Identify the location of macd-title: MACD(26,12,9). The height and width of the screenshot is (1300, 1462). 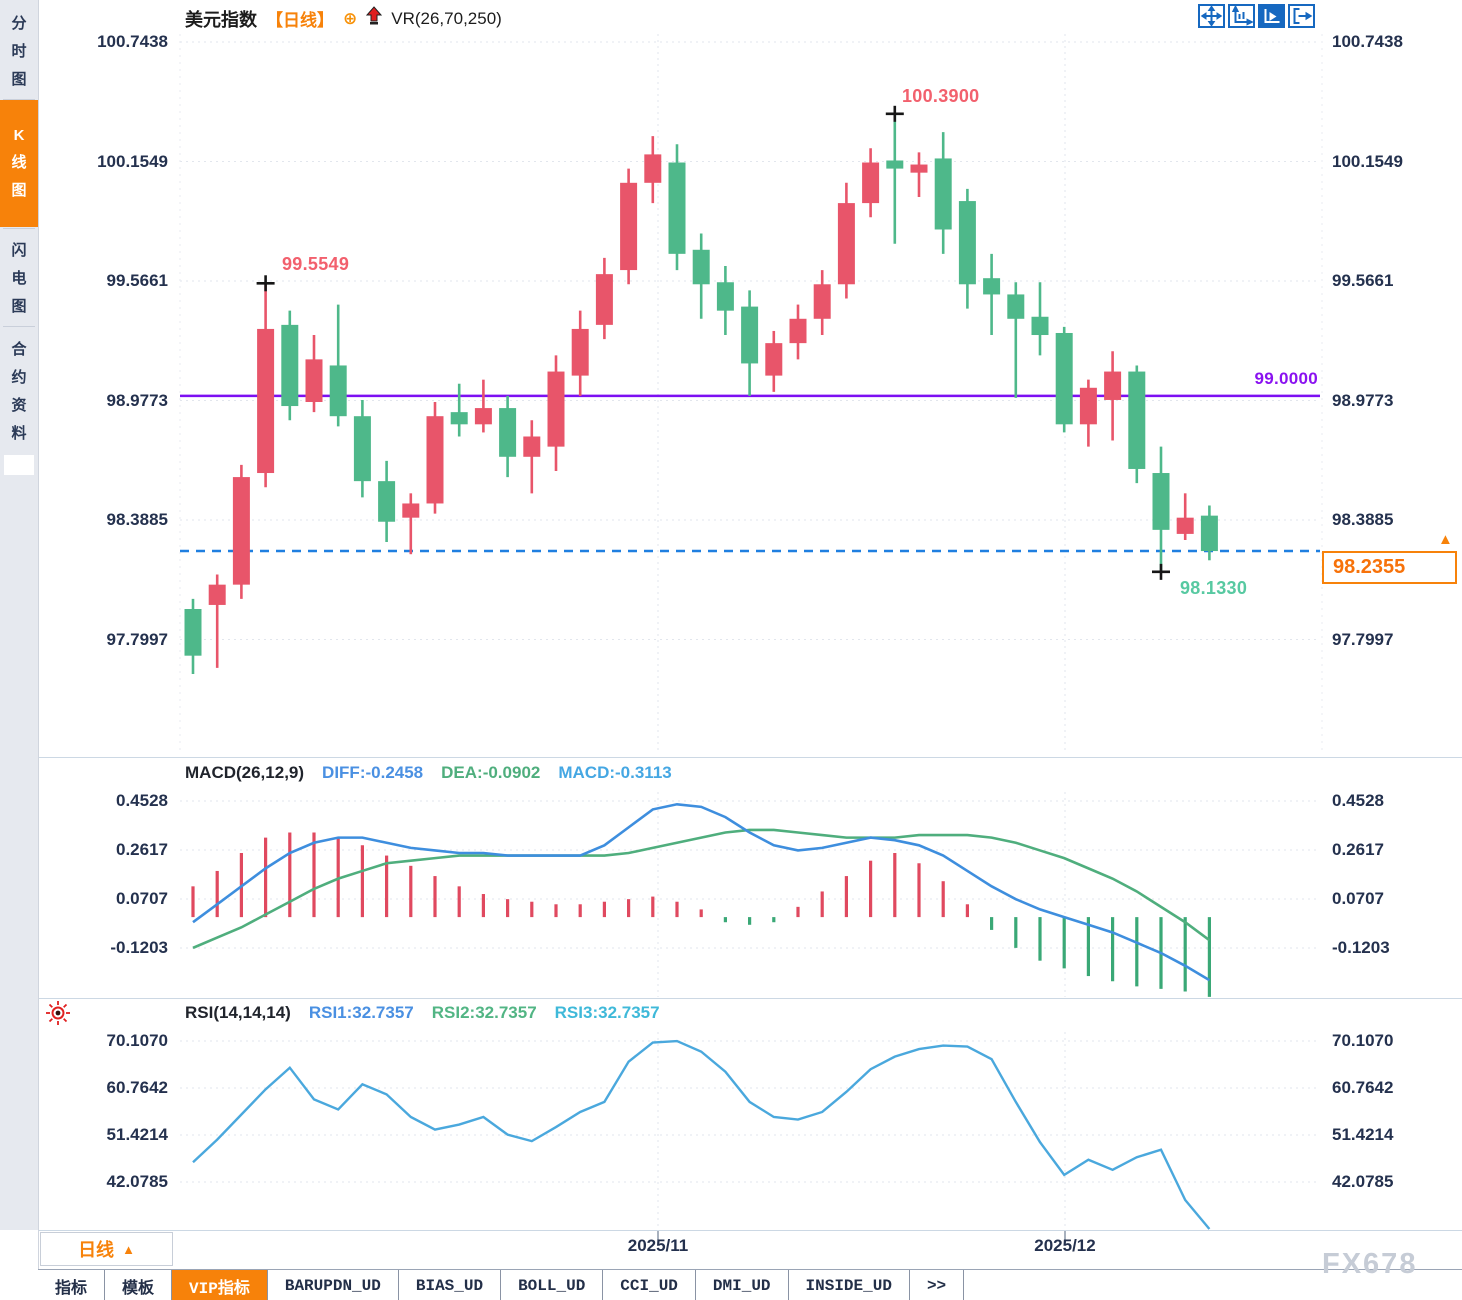
(245, 772).